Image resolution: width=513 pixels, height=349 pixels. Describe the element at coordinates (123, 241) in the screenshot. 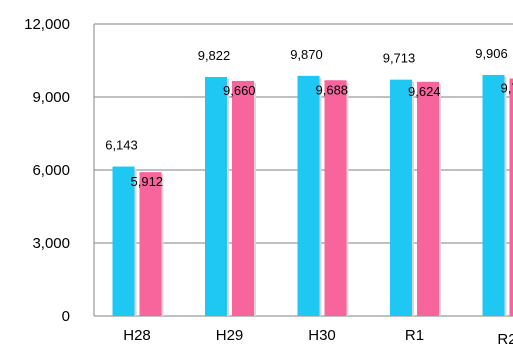

I see `bar-s1-H28` at that location.